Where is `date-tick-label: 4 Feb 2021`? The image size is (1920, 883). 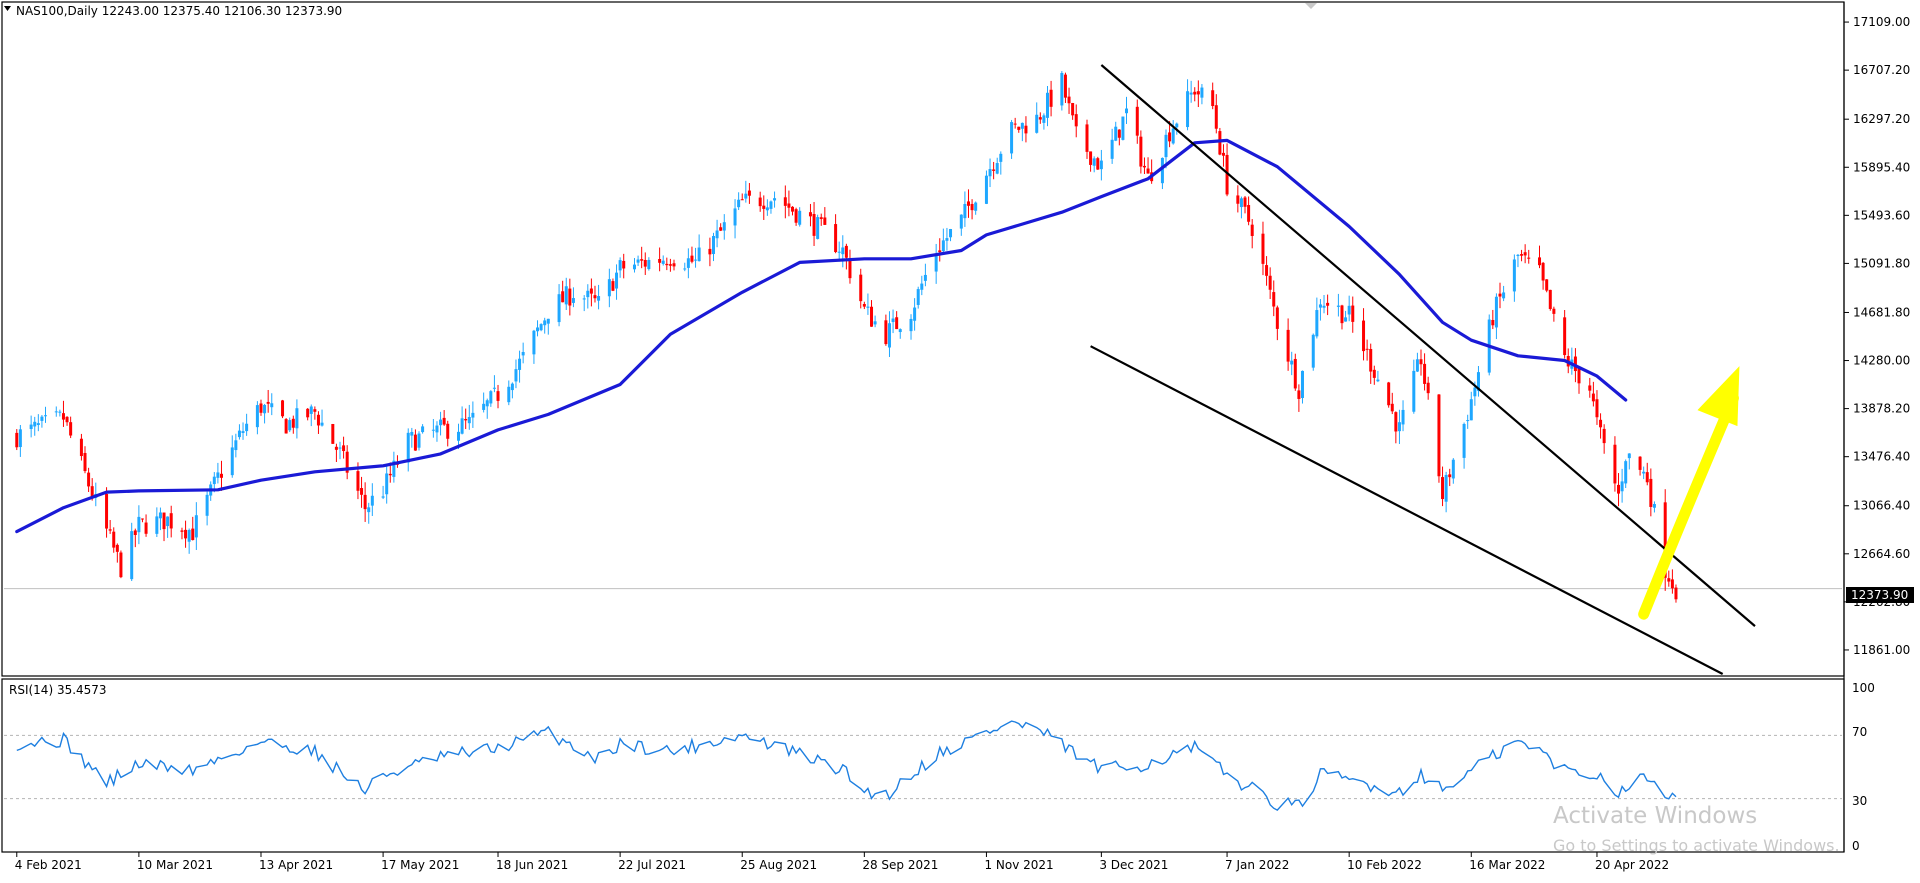
date-tick-label: 4 Feb 2021 is located at coordinates (48, 865).